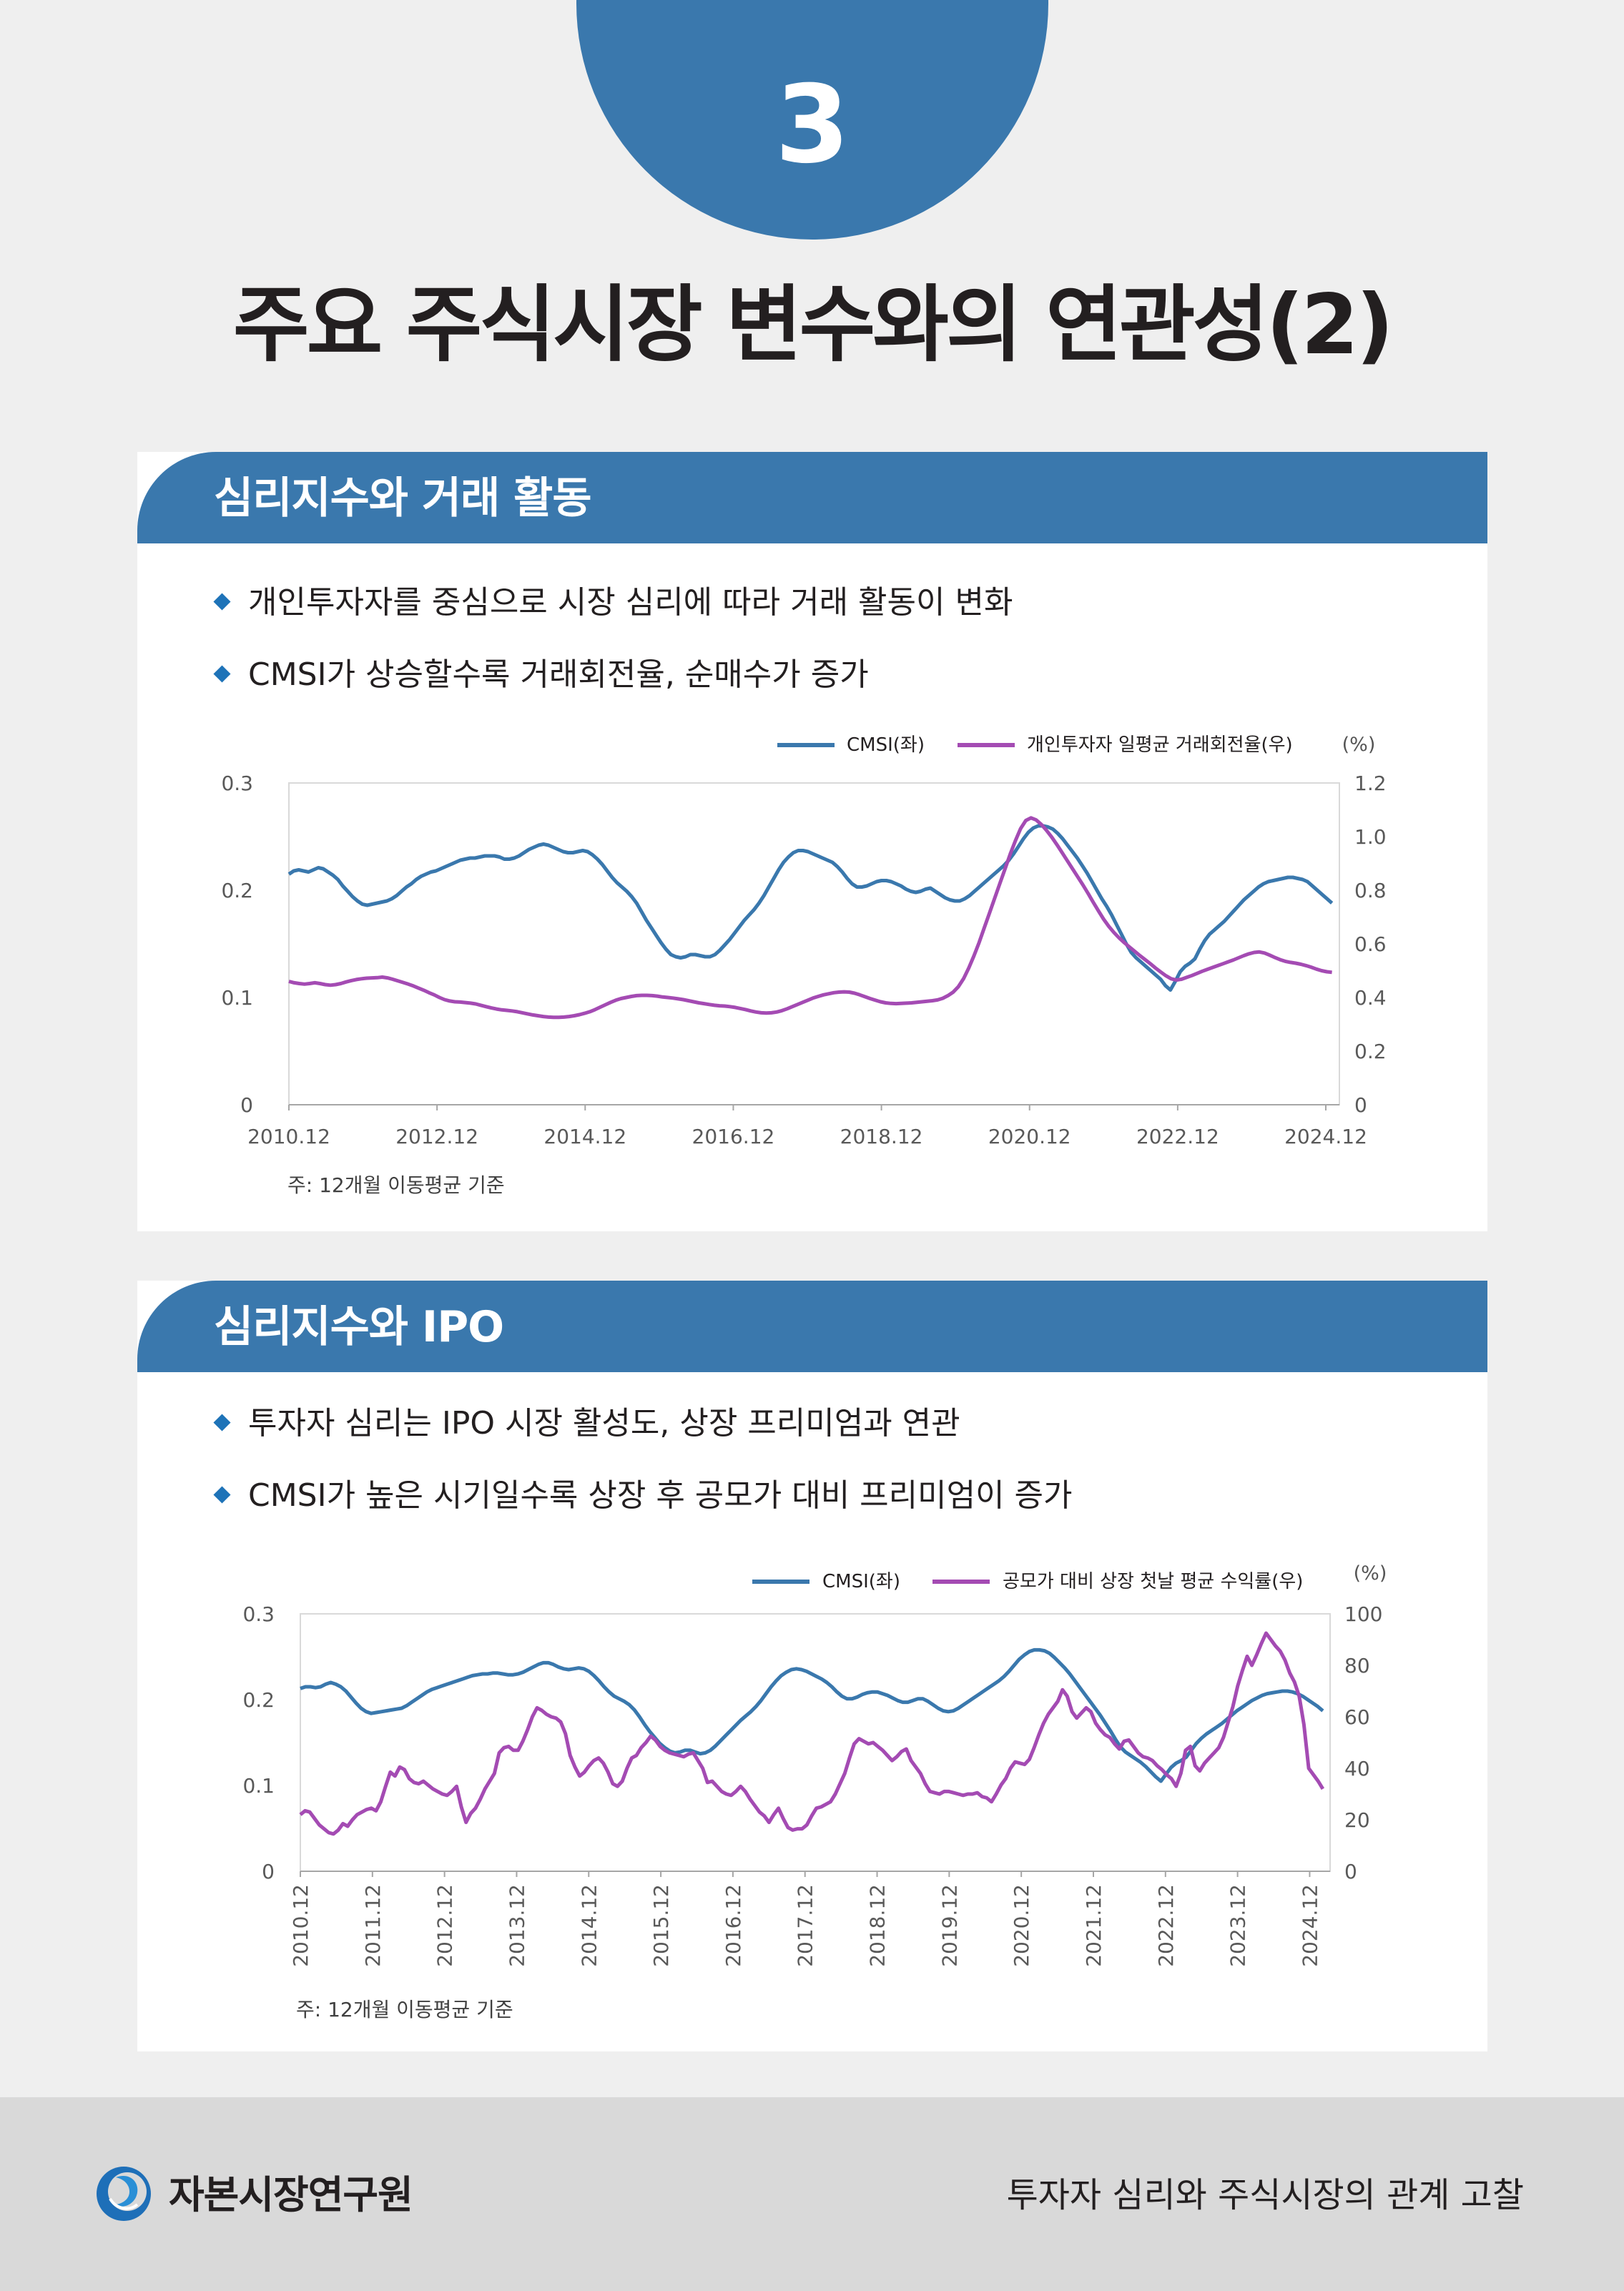 This screenshot has height=2291, width=1624. What do you see at coordinates (661, 1926) in the screenshot?
I see `x-tick-label: 2015.12` at bounding box center [661, 1926].